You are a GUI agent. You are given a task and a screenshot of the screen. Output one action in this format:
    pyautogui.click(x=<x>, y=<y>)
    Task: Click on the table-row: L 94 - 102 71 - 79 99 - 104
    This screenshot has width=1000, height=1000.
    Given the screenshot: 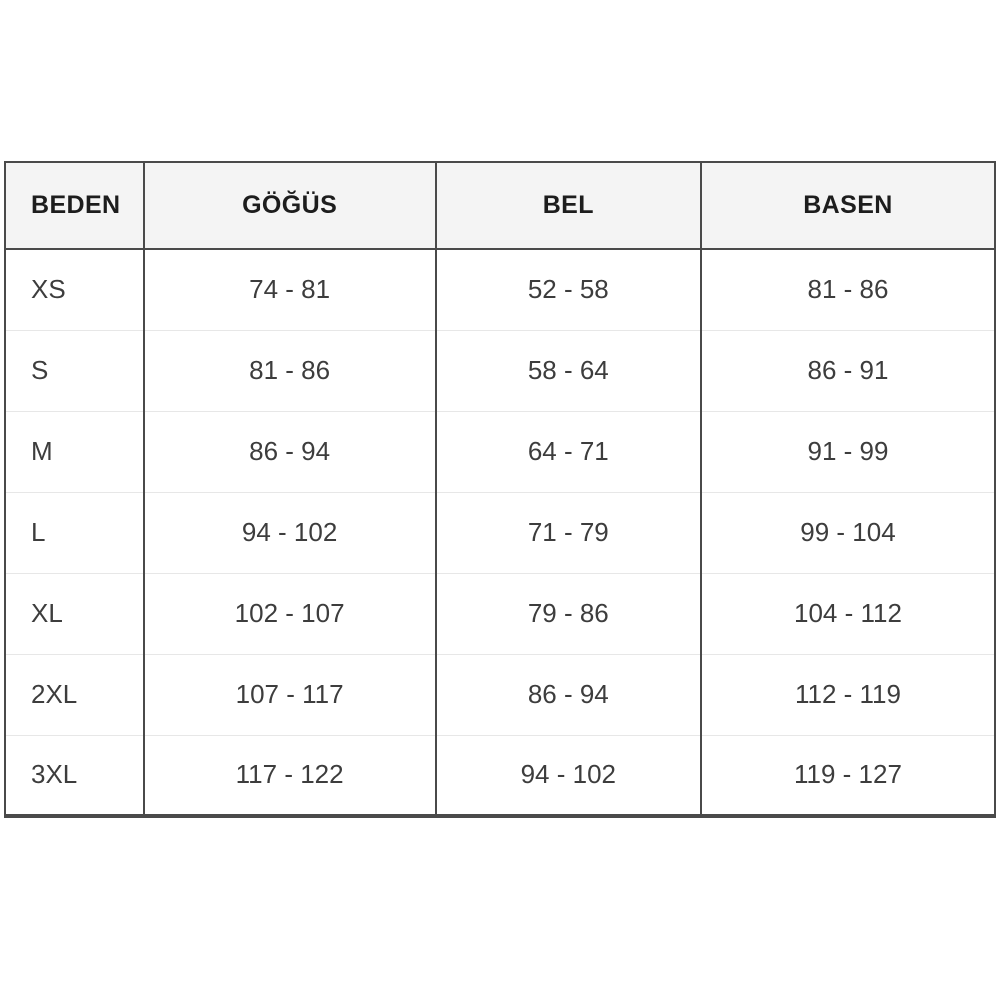 What is the action you would take?
    pyautogui.click(x=500, y=532)
    